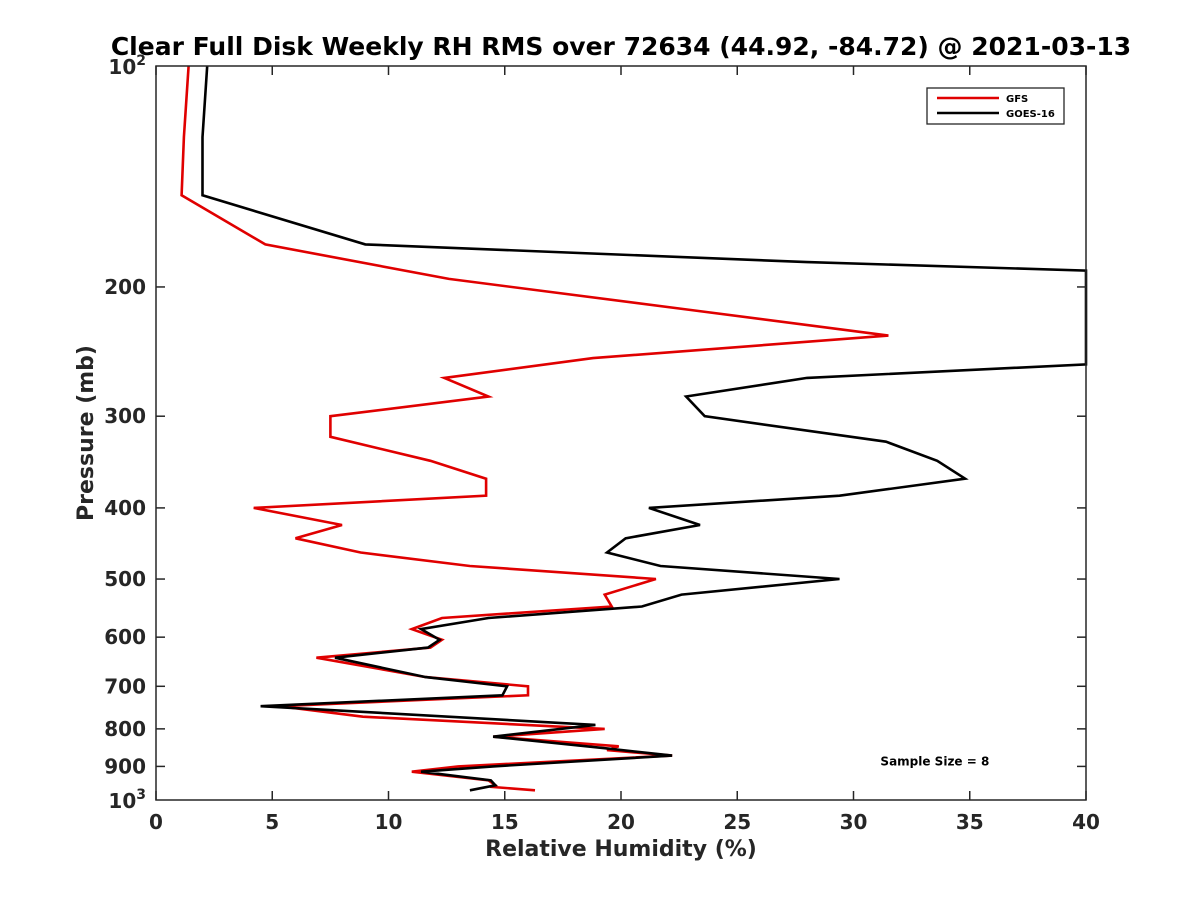 The image size is (1200, 900). What do you see at coordinates (1030, 114) in the screenshot?
I see `legend-label: GOES-16` at bounding box center [1030, 114].